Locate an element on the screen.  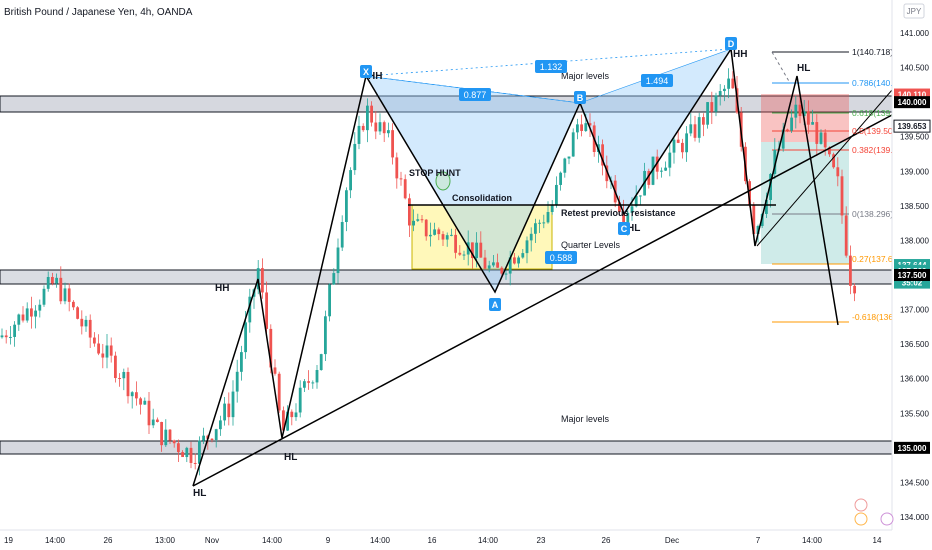
currency-badge is located at coordinates (914, 11).